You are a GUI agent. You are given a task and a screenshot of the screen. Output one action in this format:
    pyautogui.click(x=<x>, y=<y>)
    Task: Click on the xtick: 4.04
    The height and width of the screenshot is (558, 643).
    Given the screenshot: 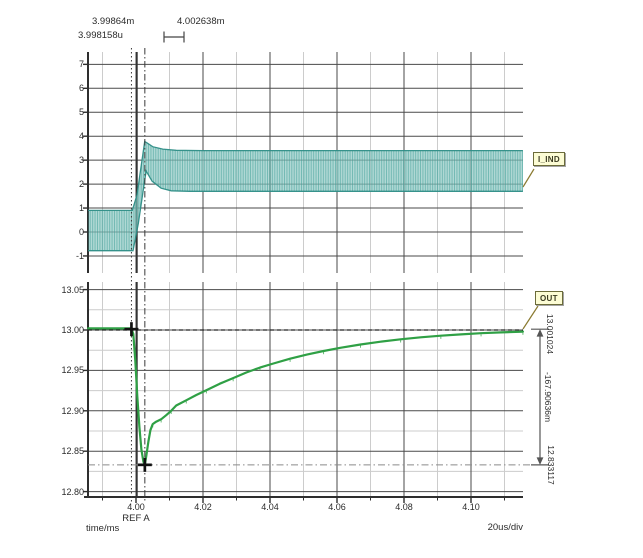 What is the action you would take?
    pyautogui.click(x=270, y=507)
    